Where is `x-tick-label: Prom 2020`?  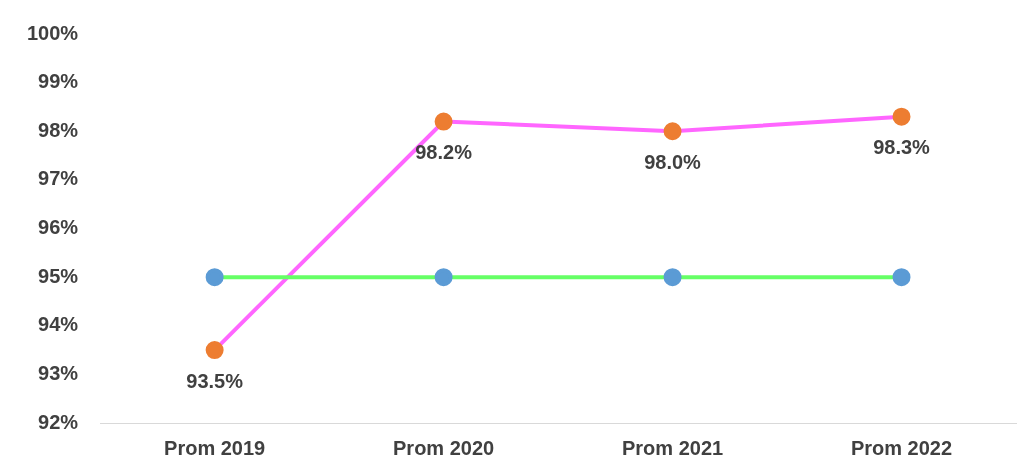 x-tick-label: Prom 2020 is located at coordinates (444, 447).